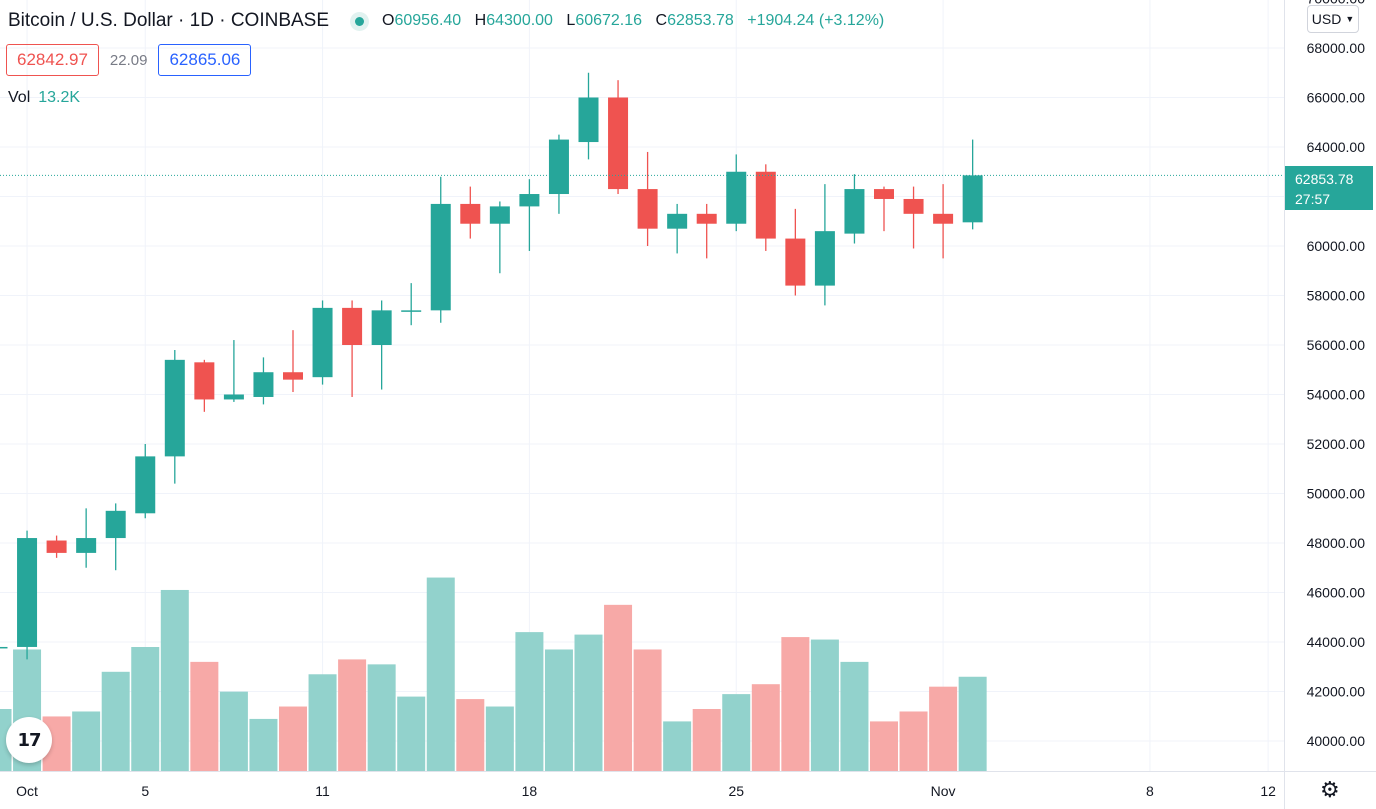 The height and width of the screenshot is (809, 1376). I want to click on price-tick-label: 40000.00, so click(1336, 741).